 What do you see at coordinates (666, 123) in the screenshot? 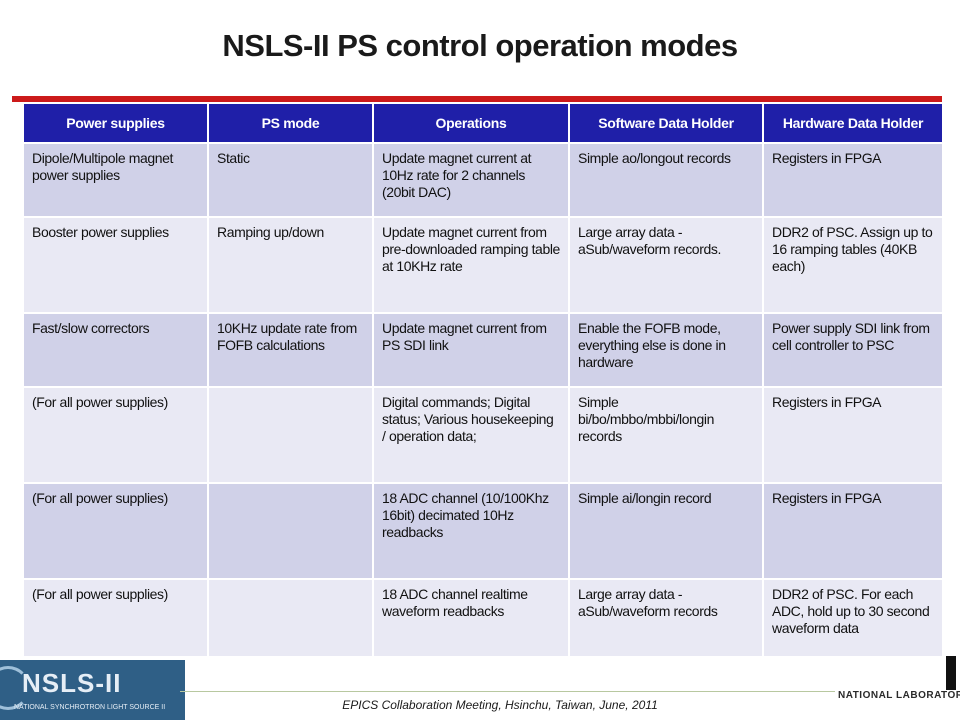
I see `header-software-data-holder: Software Data Holder` at bounding box center [666, 123].